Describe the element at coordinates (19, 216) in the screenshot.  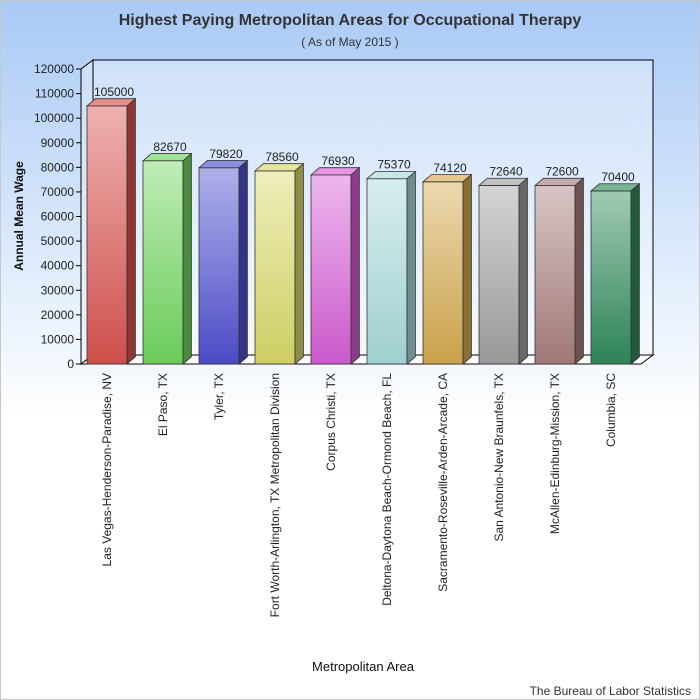
I see `y-axis-title: Annual Mean Wage` at that location.